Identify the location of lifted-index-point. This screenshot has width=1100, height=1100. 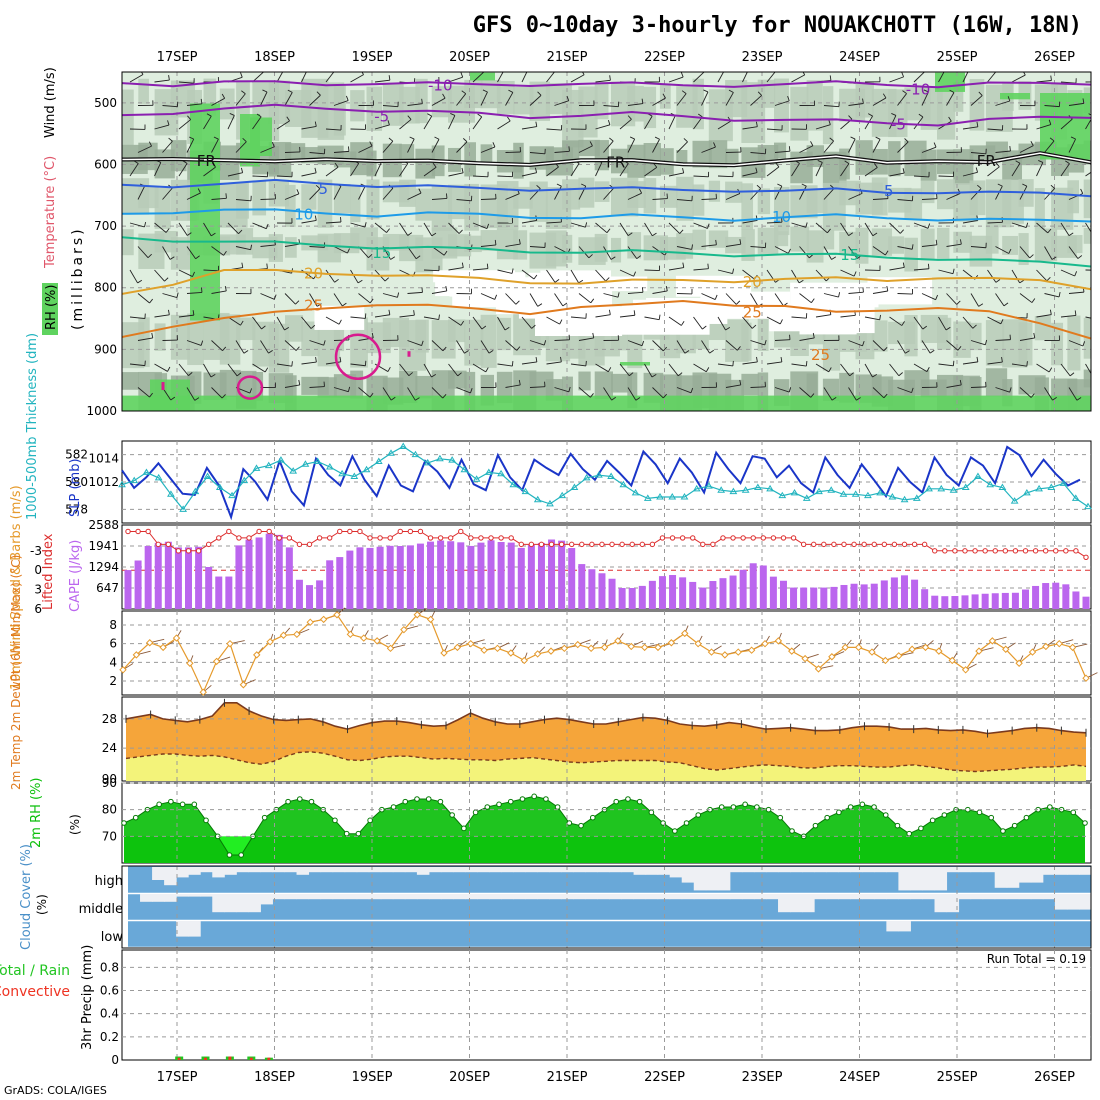
(541, 544).